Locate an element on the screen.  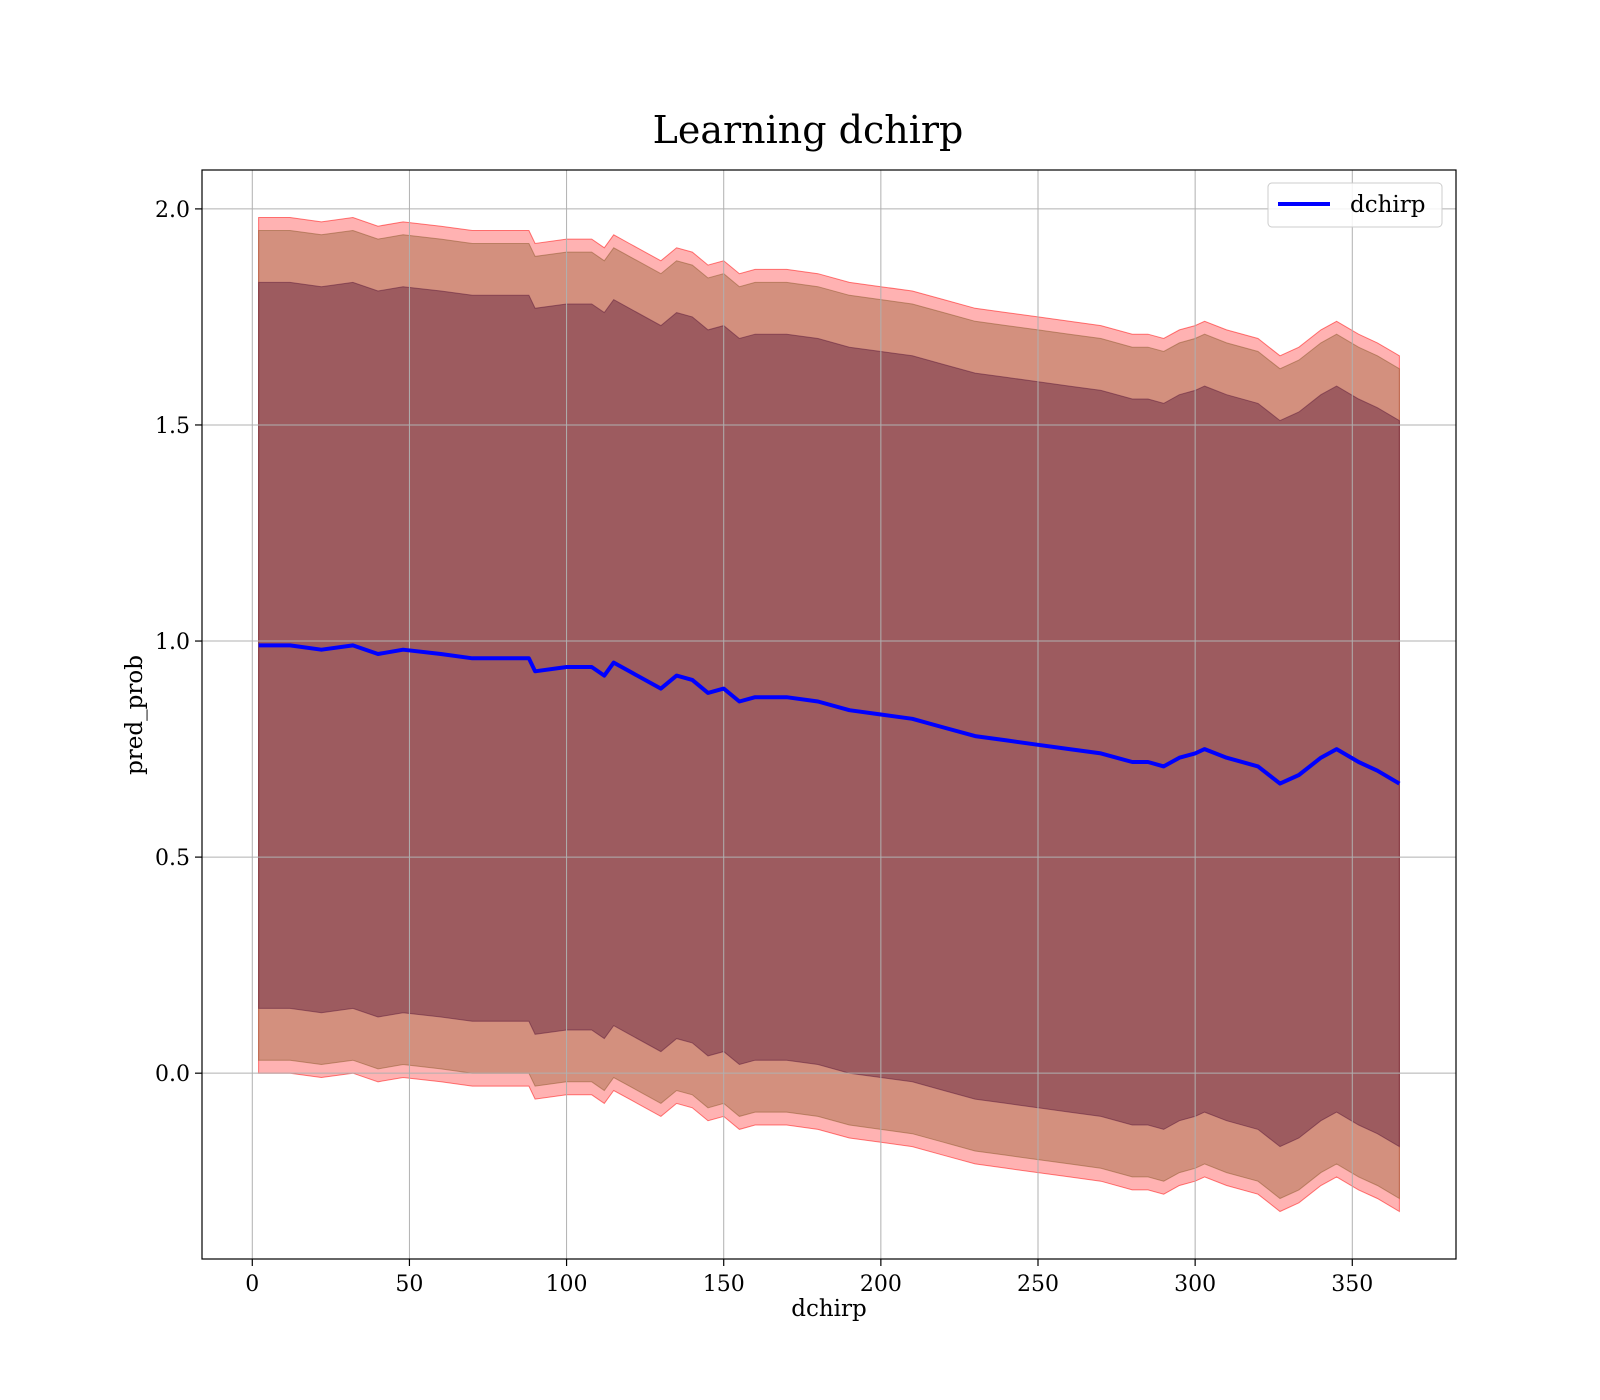
x-tick-label: 350 is located at coordinates (1352, 1284).